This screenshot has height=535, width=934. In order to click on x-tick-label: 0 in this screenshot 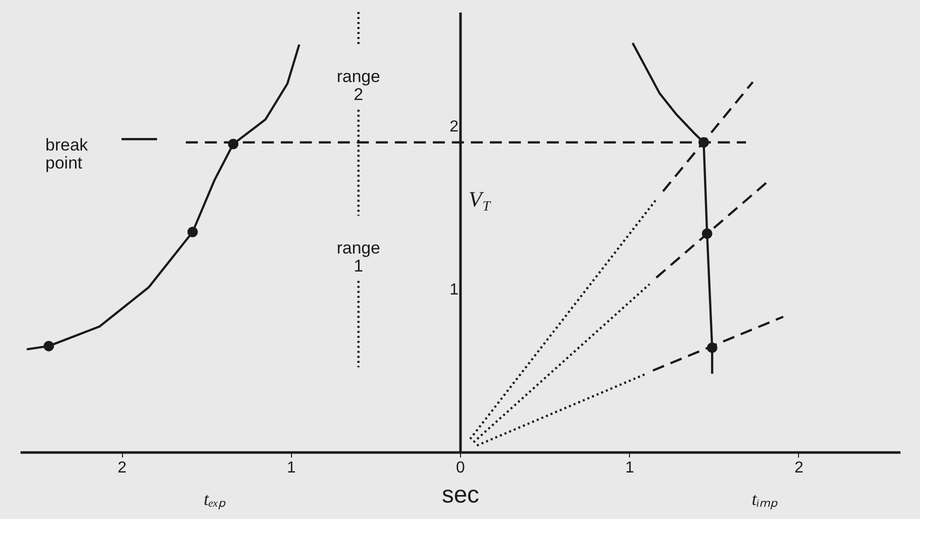, I will do `click(461, 468)`.